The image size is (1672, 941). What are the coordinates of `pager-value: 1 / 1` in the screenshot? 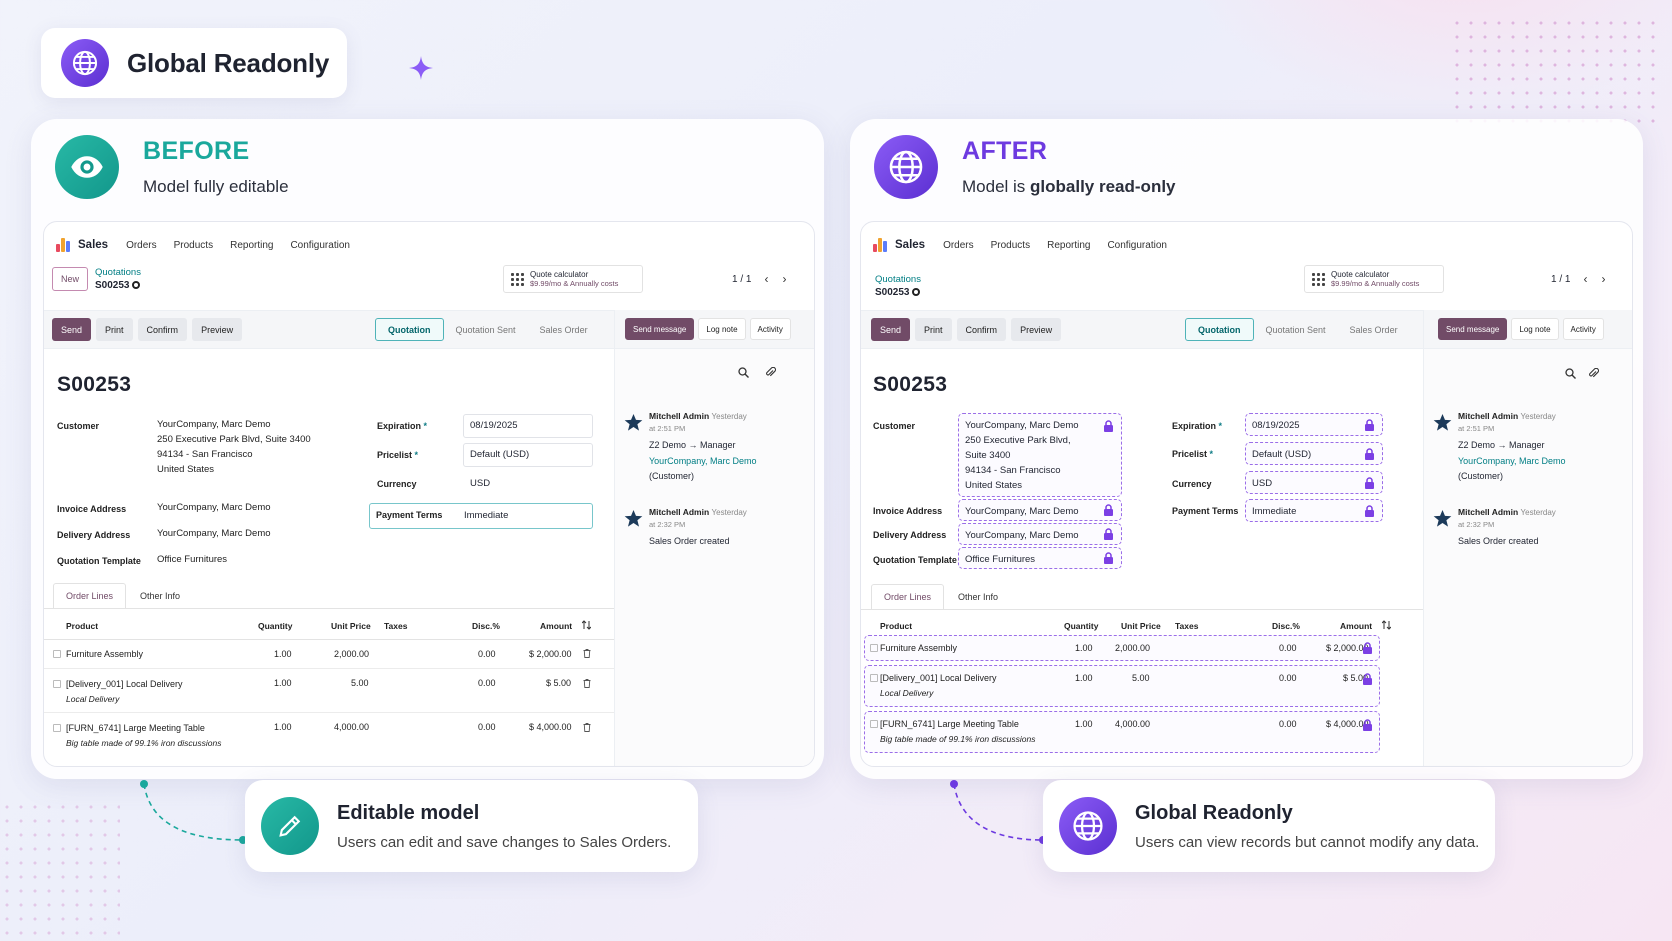 It's located at (1561, 279).